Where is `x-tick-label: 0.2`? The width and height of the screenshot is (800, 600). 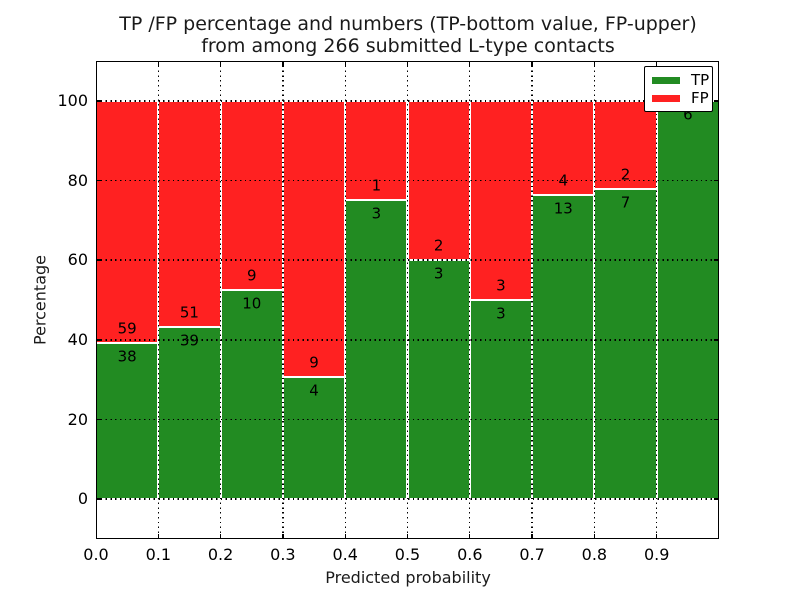
x-tick-label: 0.2 is located at coordinates (220, 554).